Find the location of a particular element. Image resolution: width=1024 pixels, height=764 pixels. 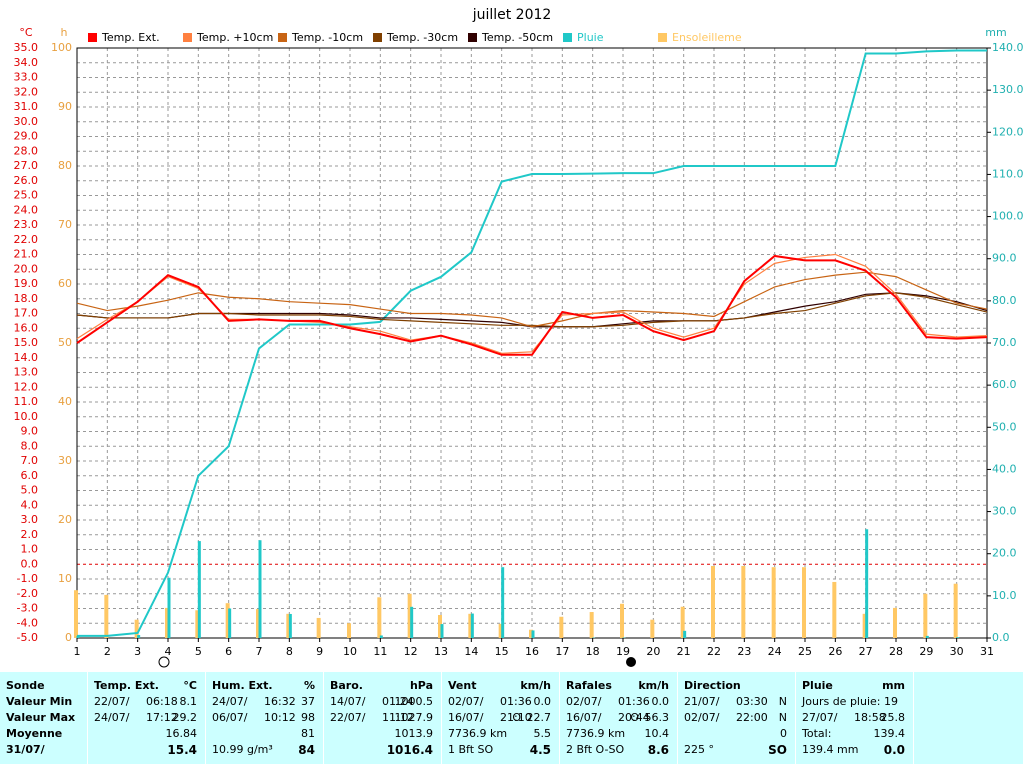

cell-text: 22/07/ is located at coordinates (348, 717).